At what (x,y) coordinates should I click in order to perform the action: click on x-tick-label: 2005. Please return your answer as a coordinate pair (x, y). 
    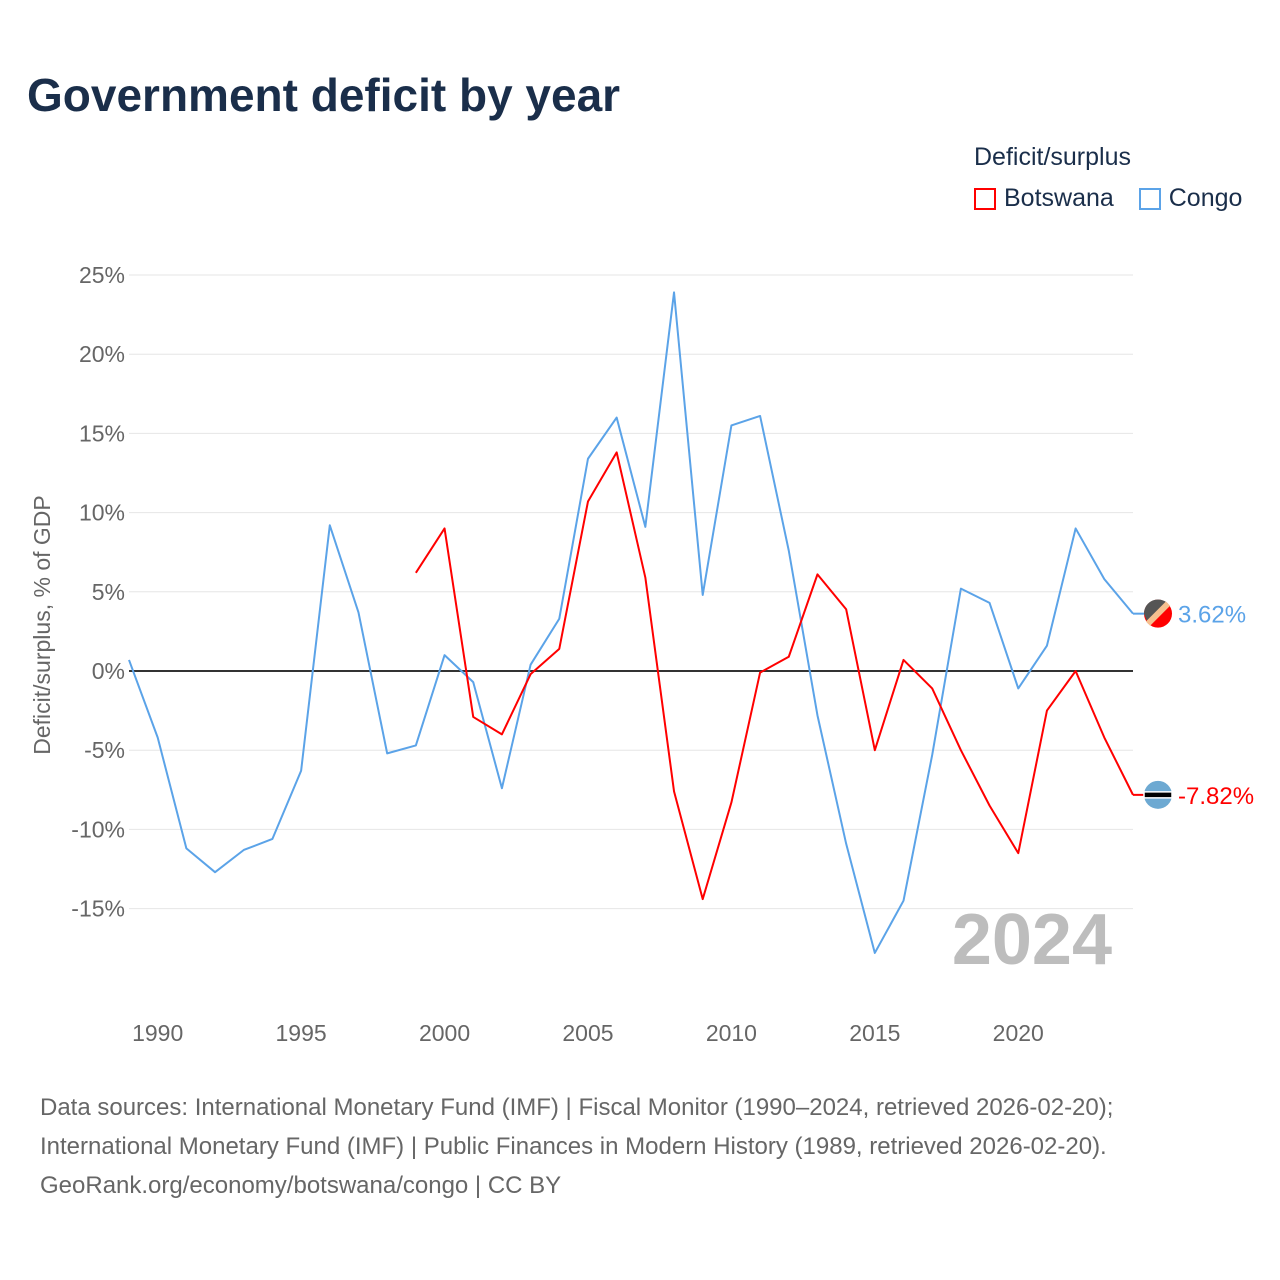
    Looking at the image, I should click on (587, 1033).